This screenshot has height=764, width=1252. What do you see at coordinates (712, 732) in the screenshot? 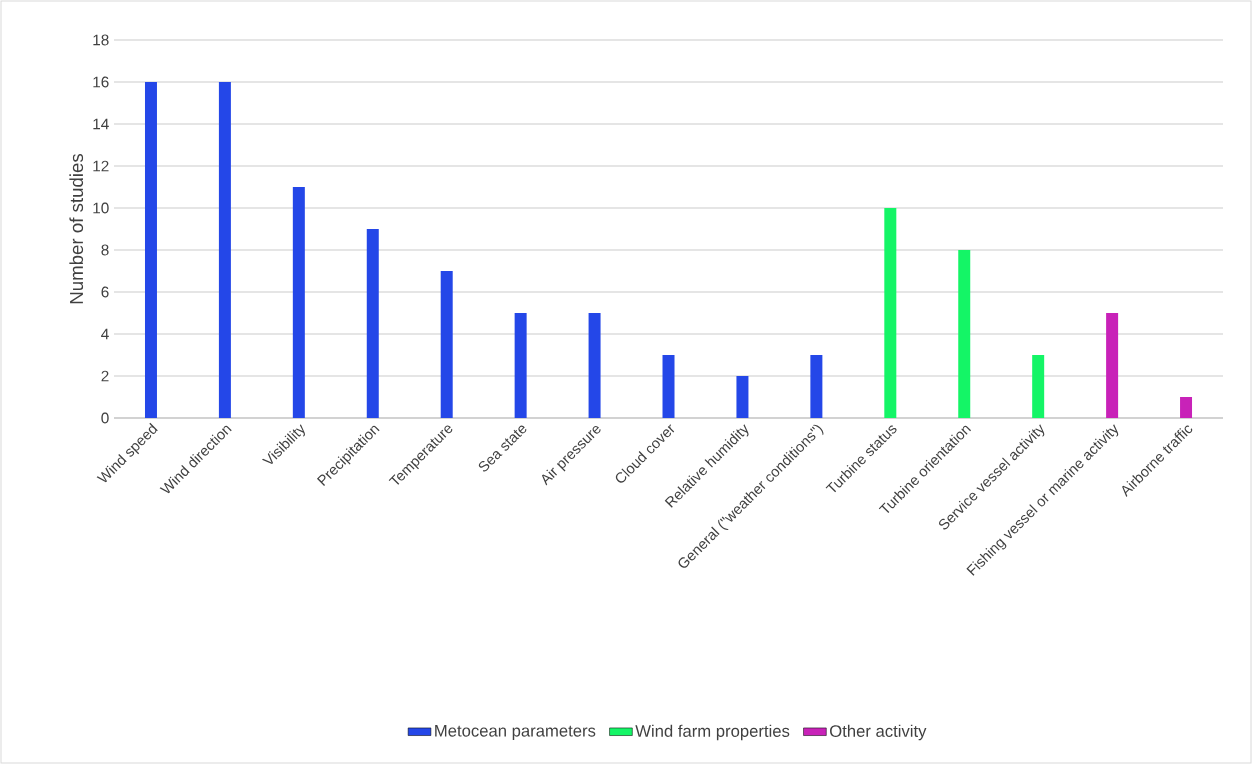
I see `legend-label: Wind farm properties` at bounding box center [712, 732].